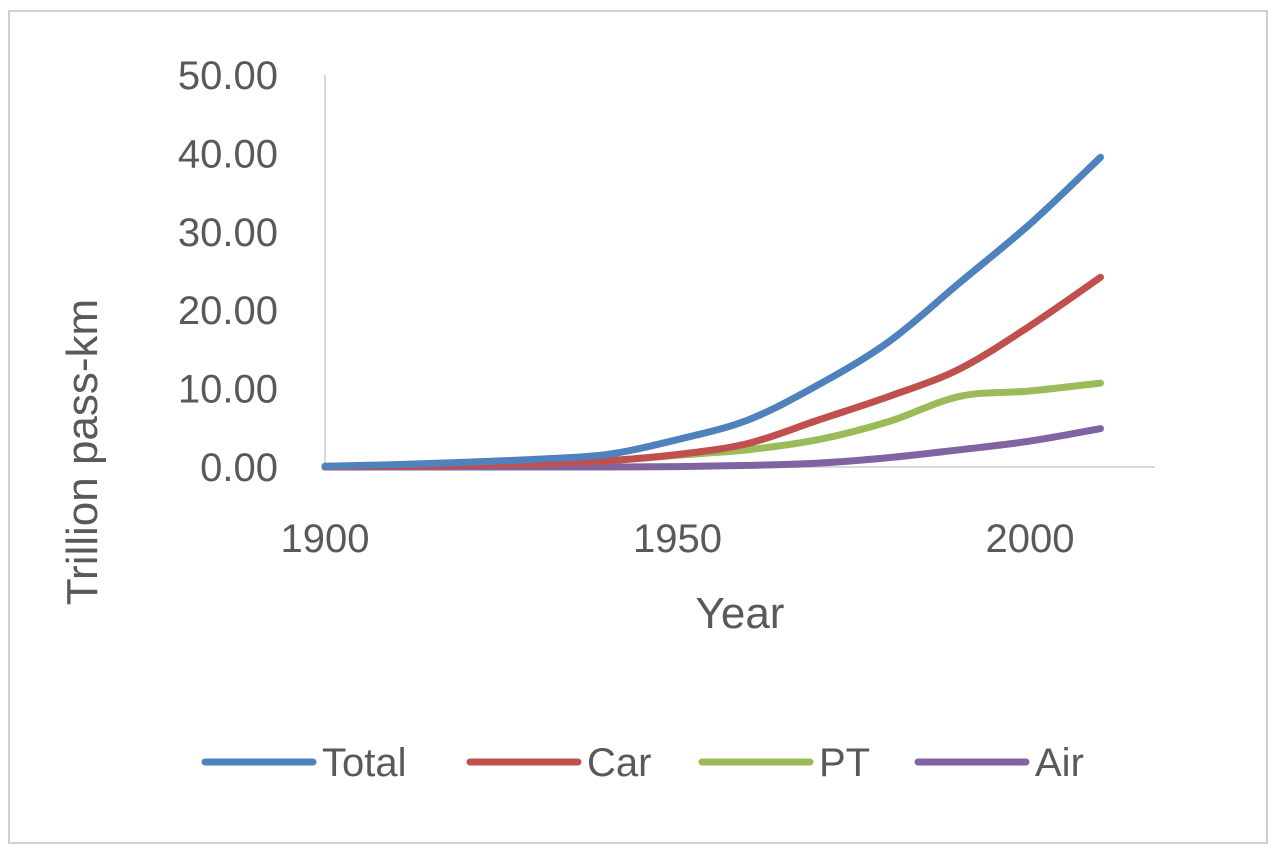 This screenshot has width=1280, height=856. I want to click on y-tick-label: 20.00, so click(228, 311).